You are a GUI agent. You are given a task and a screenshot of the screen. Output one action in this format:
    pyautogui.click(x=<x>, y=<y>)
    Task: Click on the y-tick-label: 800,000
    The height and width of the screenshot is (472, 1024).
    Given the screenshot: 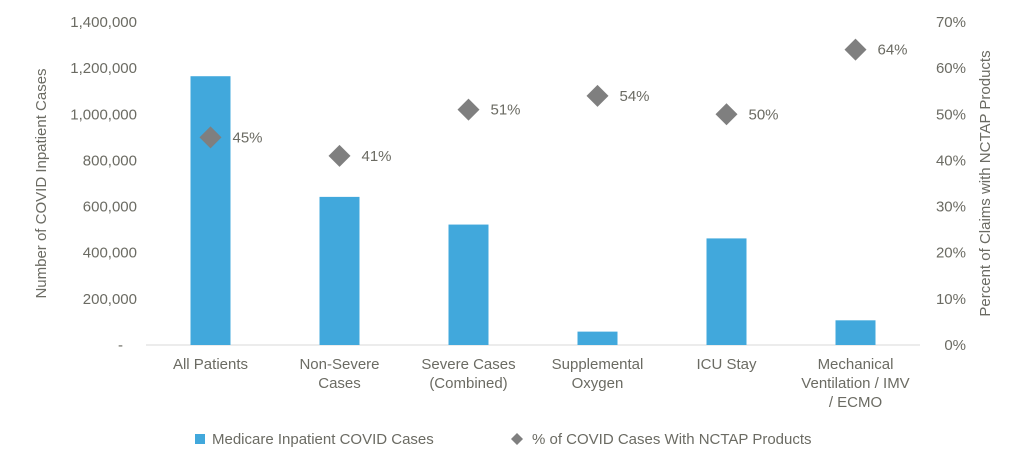 What is the action you would take?
    pyautogui.click(x=110, y=160)
    